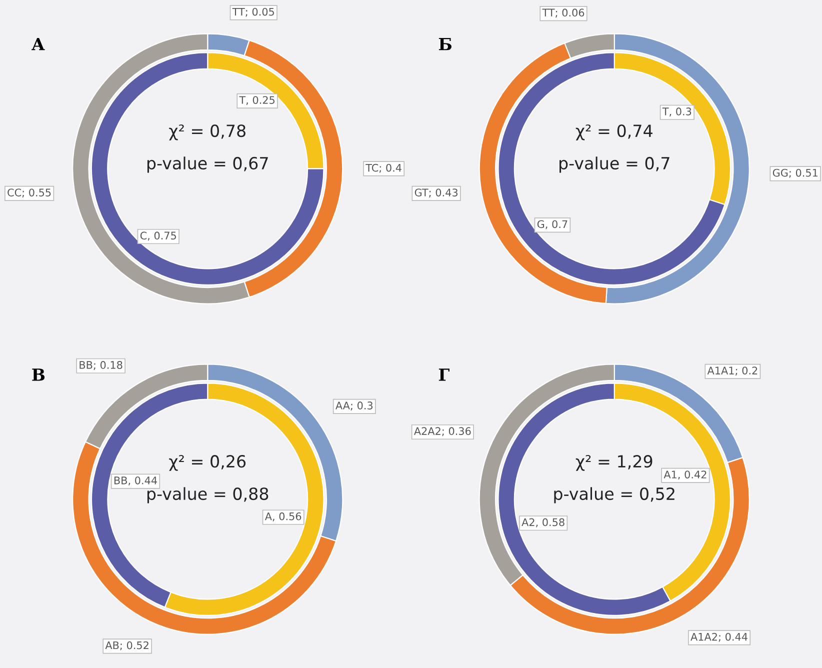 The image size is (822, 668). What do you see at coordinates (445, 44) in the screenshot?
I see `text: Б` at bounding box center [445, 44].